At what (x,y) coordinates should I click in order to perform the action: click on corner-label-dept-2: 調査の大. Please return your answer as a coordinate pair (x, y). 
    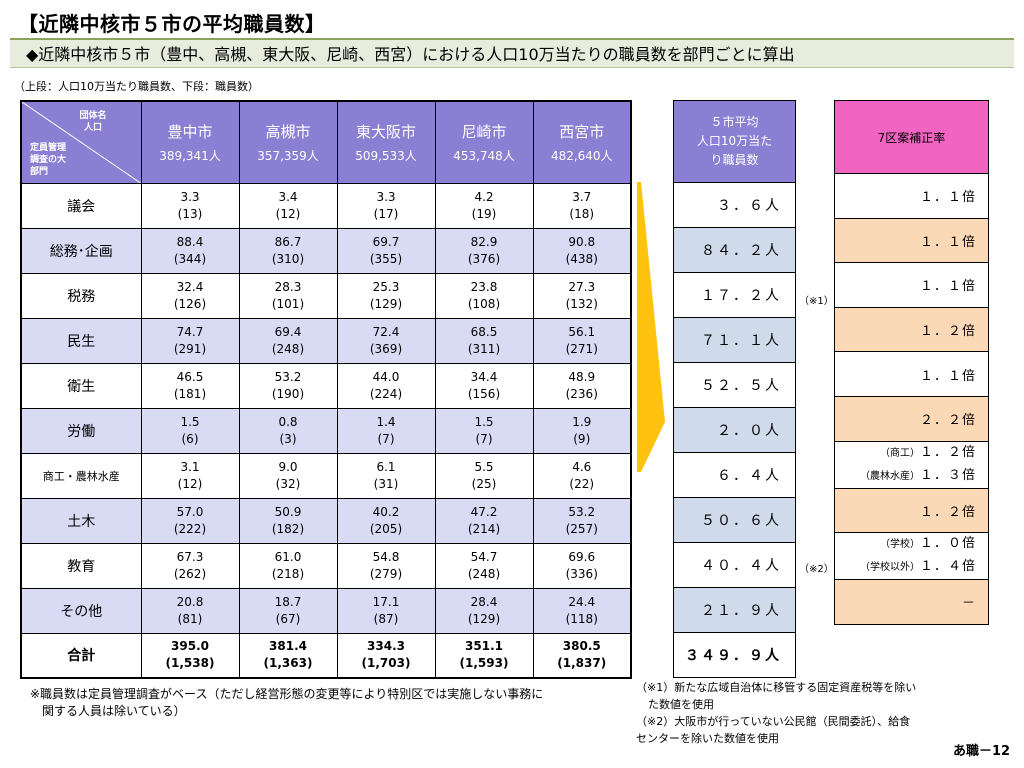
    Looking at the image, I should click on (48, 160).